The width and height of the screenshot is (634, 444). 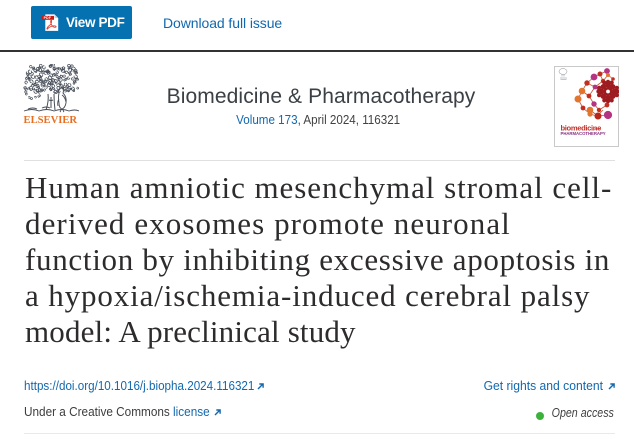 I want to click on svg-text: & PB, so click(x=597, y=129).